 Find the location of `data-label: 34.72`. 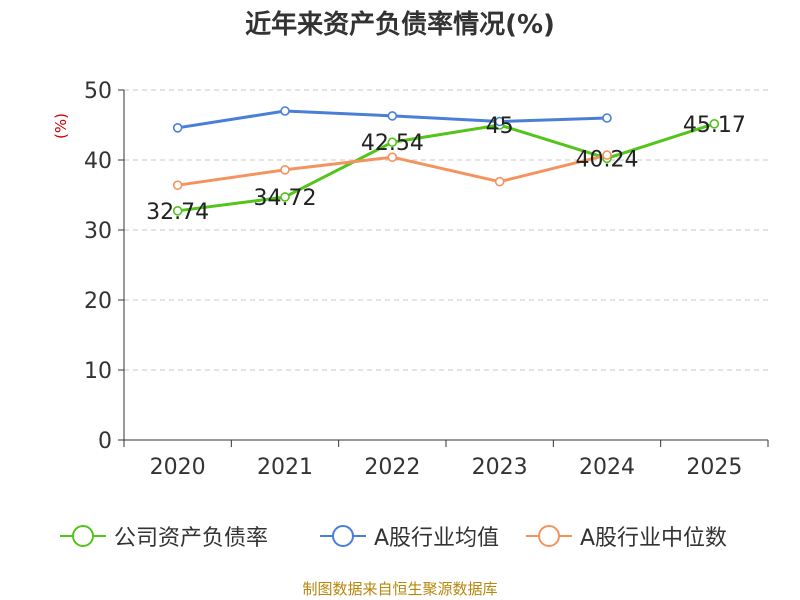

data-label: 34.72 is located at coordinates (285, 198).